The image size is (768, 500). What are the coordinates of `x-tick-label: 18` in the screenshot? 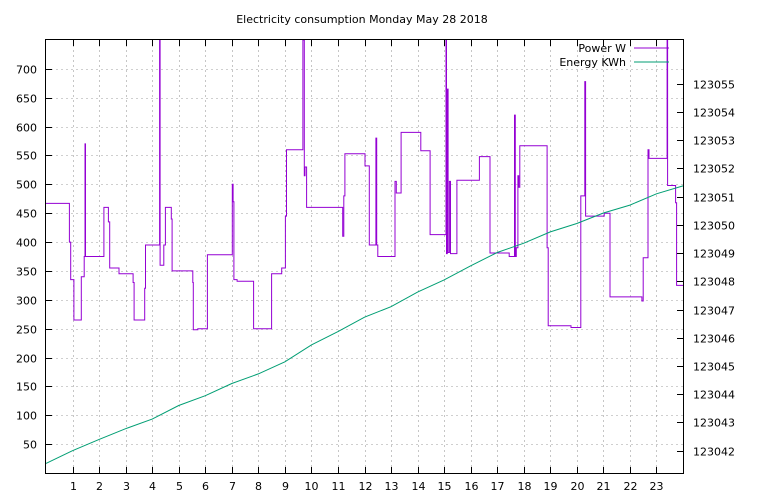 It's located at (525, 486).